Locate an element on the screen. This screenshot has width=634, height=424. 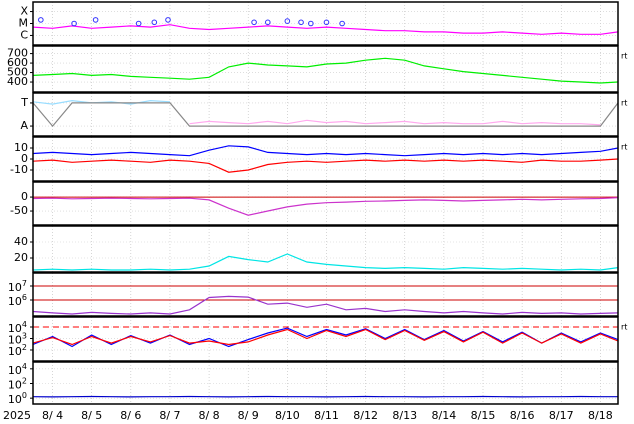
y-tick-label: -50 is located at coordinates (19, 210).